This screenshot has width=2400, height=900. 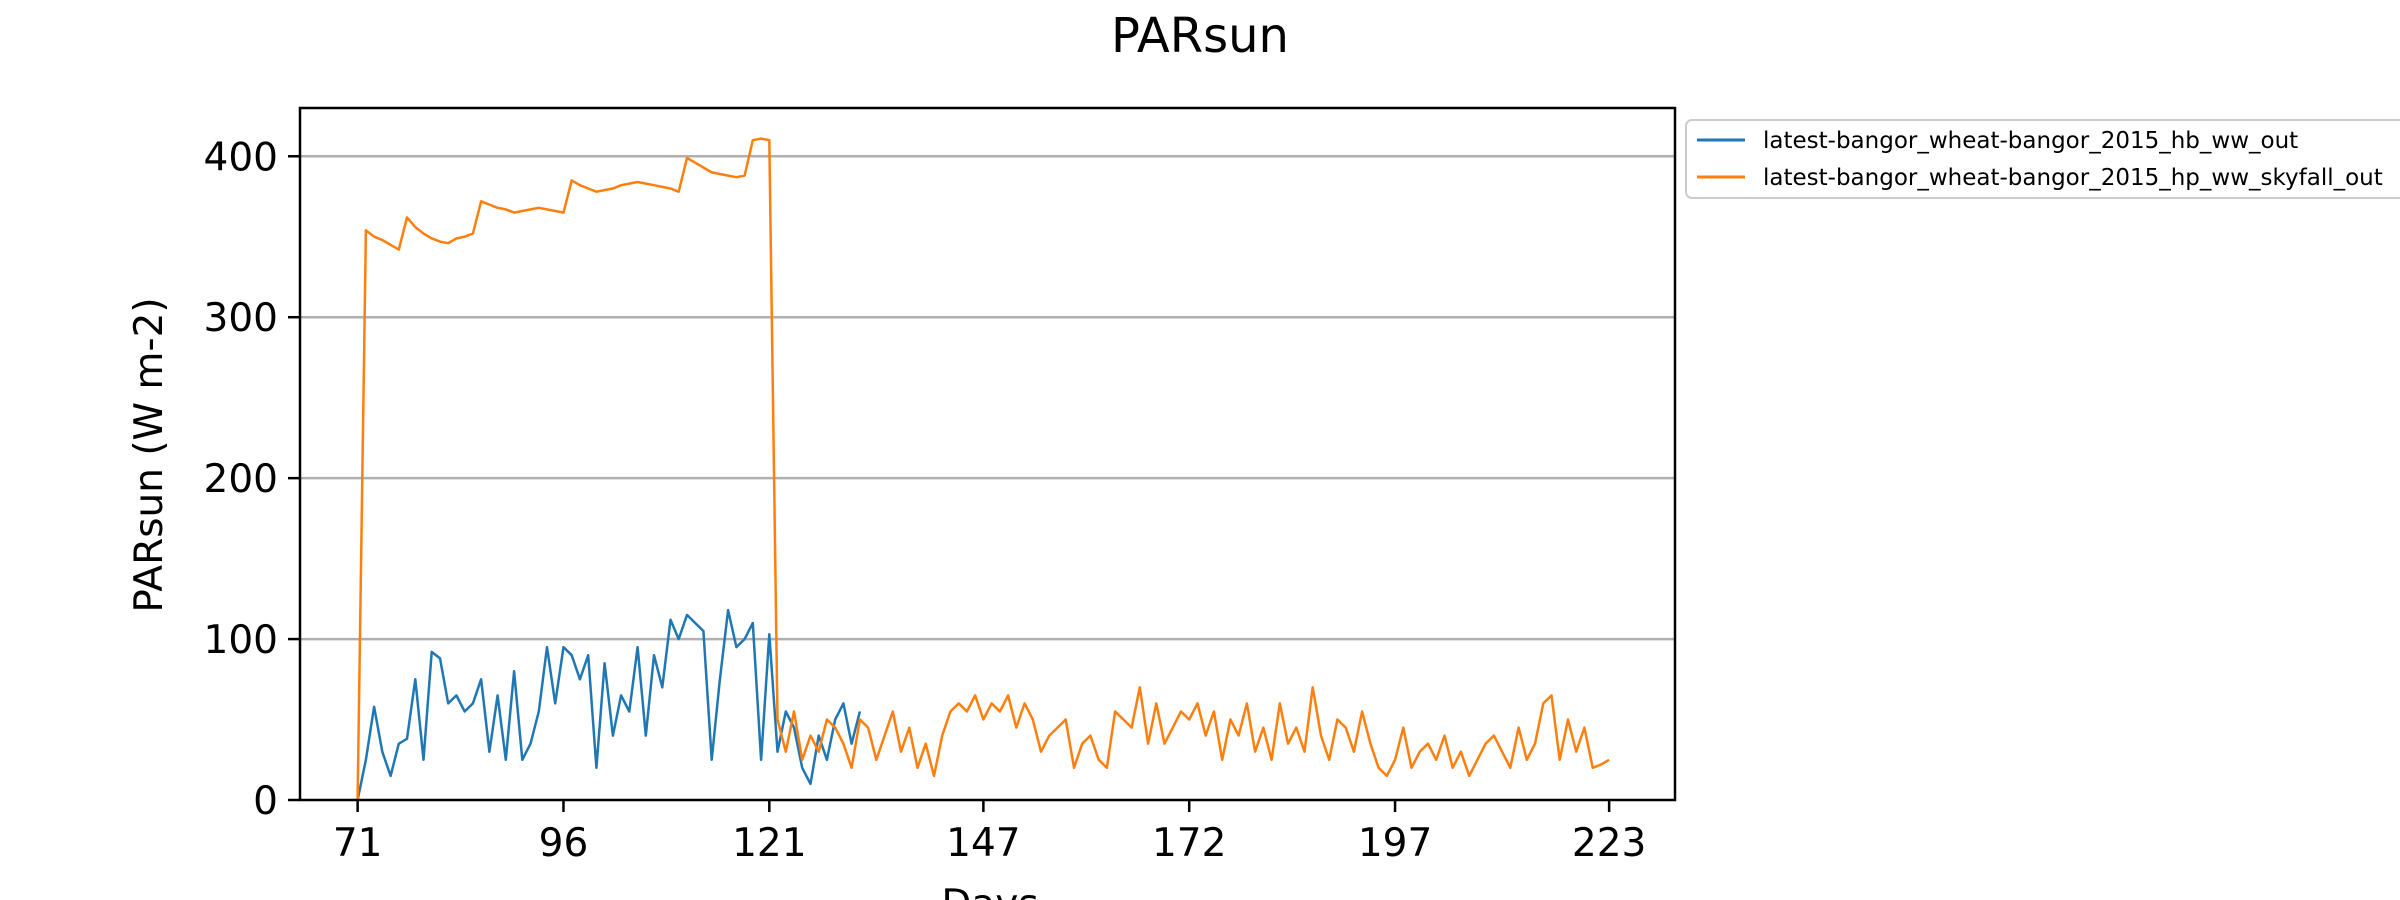 What do you see at coordinates (241, 479) in the screenshot?
I see `y-tick-label: 200` at bounding box center [241, 479].